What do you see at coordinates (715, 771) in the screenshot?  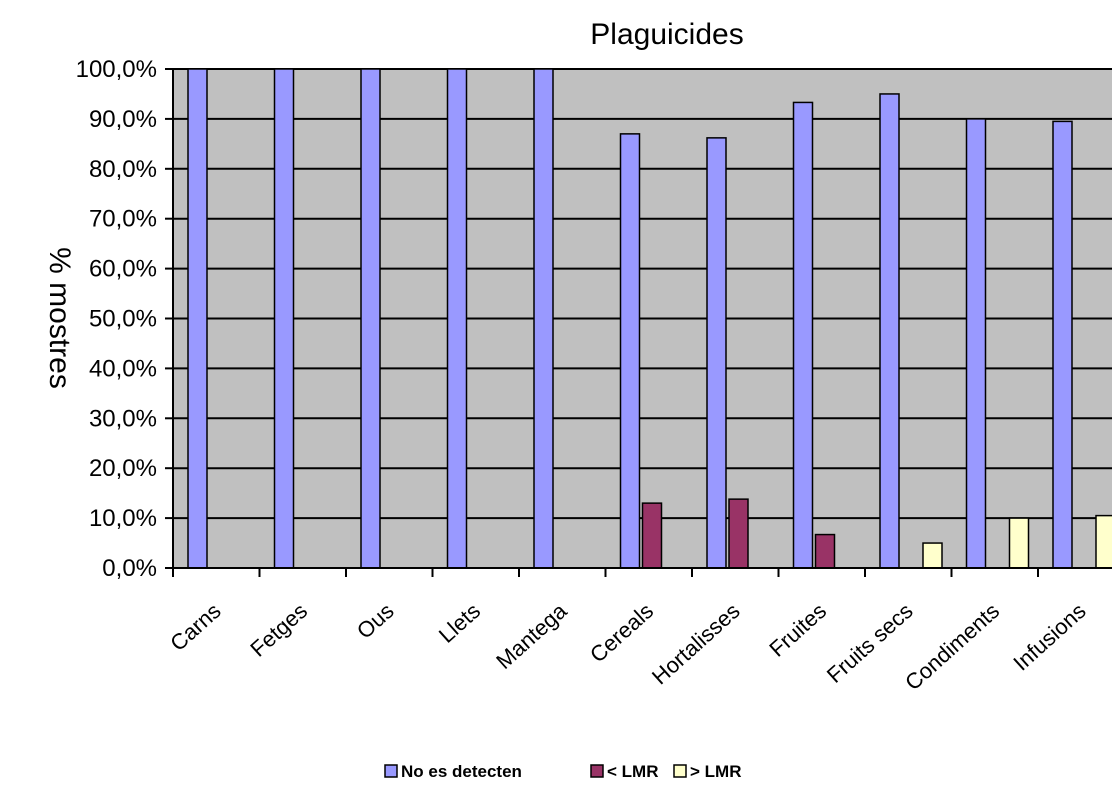 I see `legend-label: > LMR` at bounding box center [715, 771].